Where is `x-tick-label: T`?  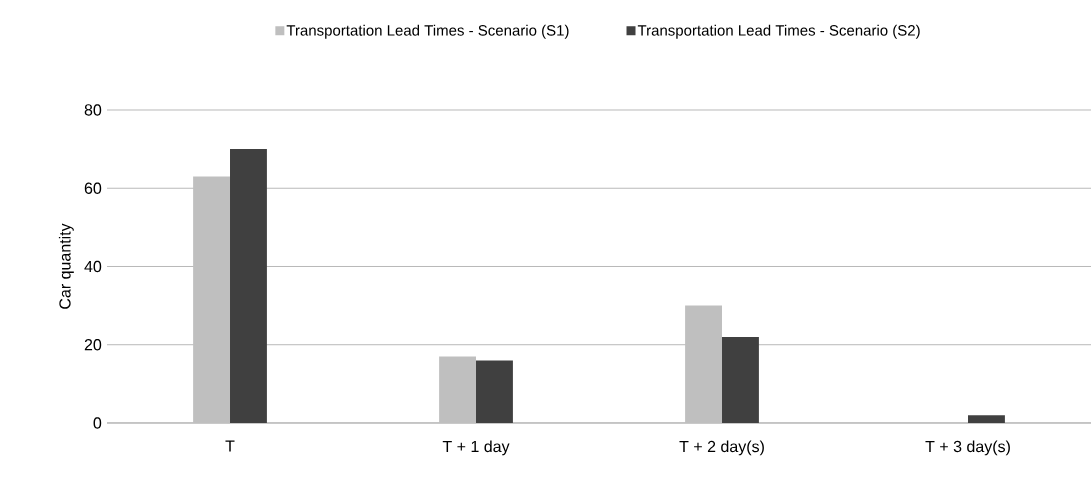
x-tick-label: T is located at coordinates (230, 446).